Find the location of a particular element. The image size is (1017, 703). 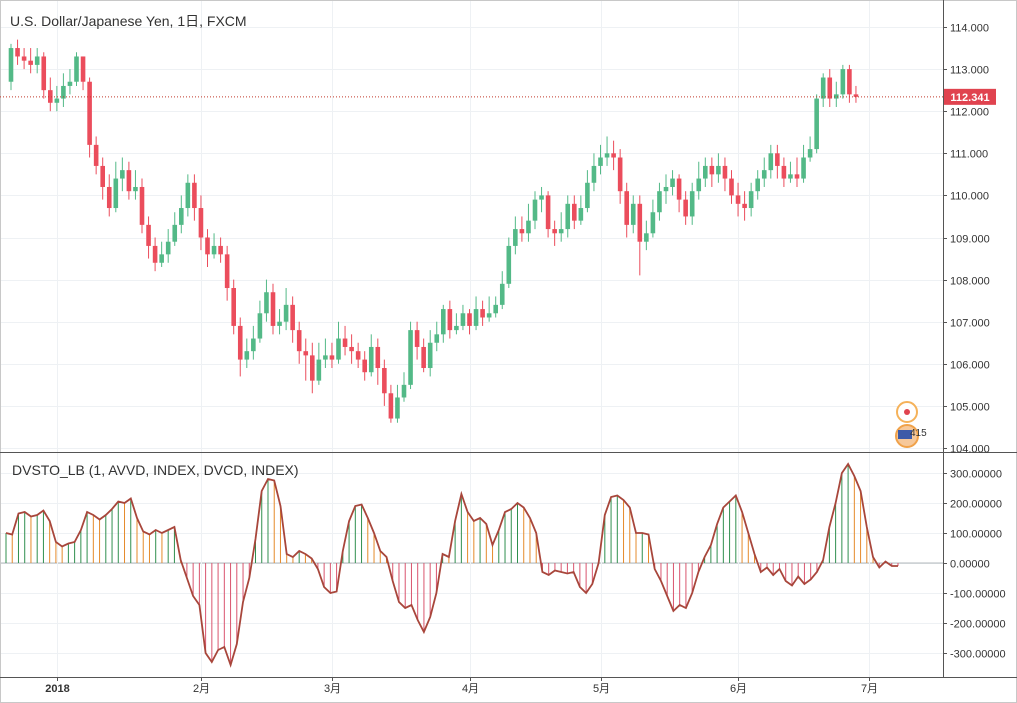

events-badge: 415 is located at coordinates (911, 424).